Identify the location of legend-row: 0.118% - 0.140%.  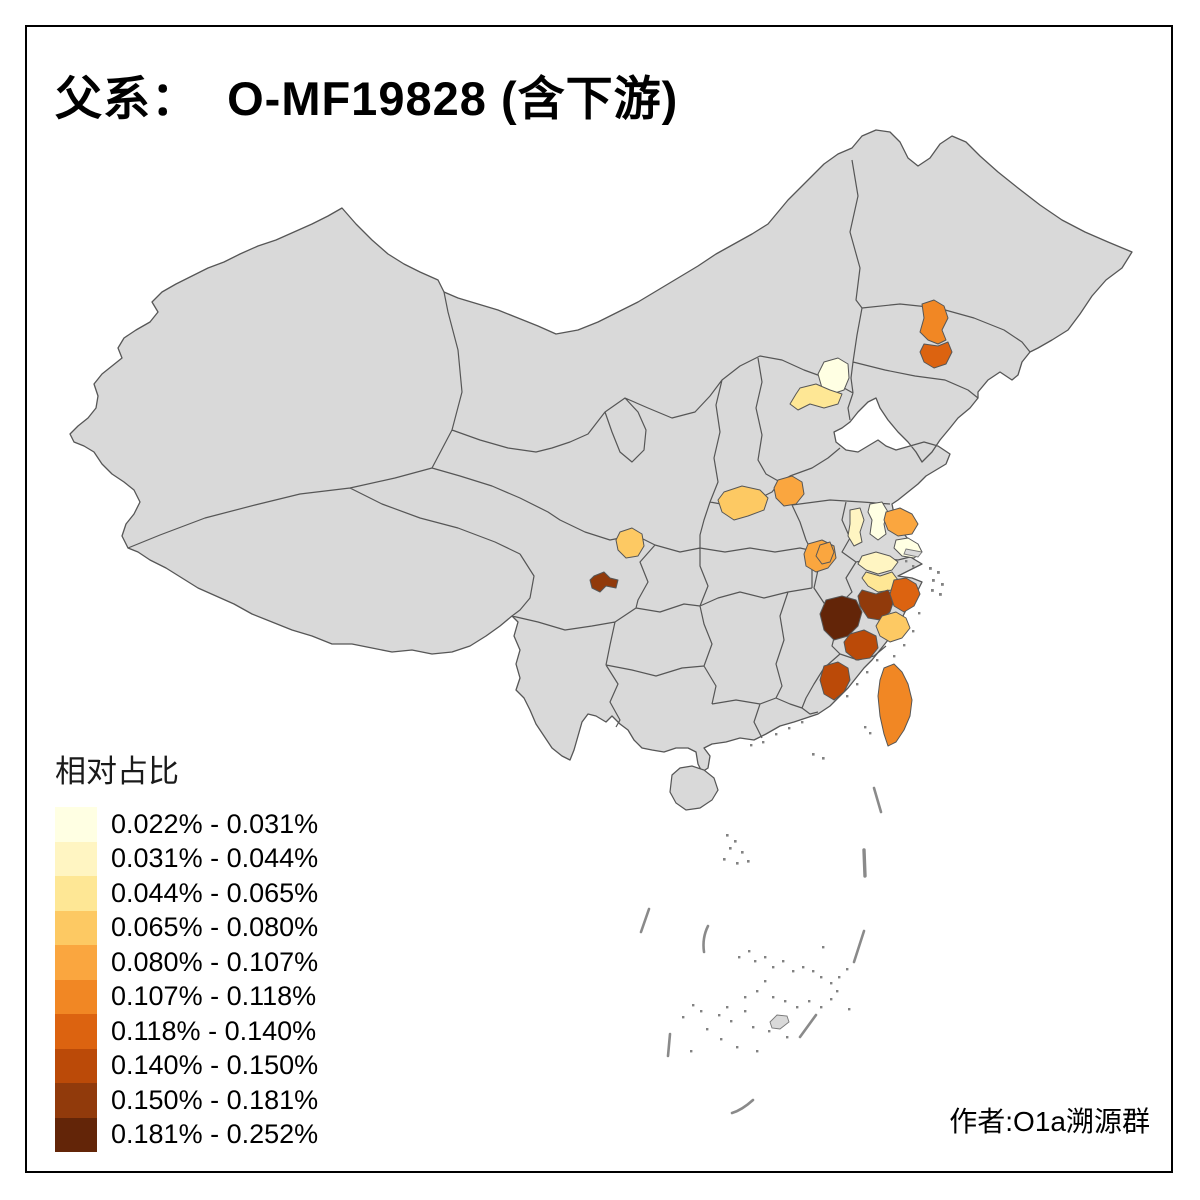
(220, 1031).